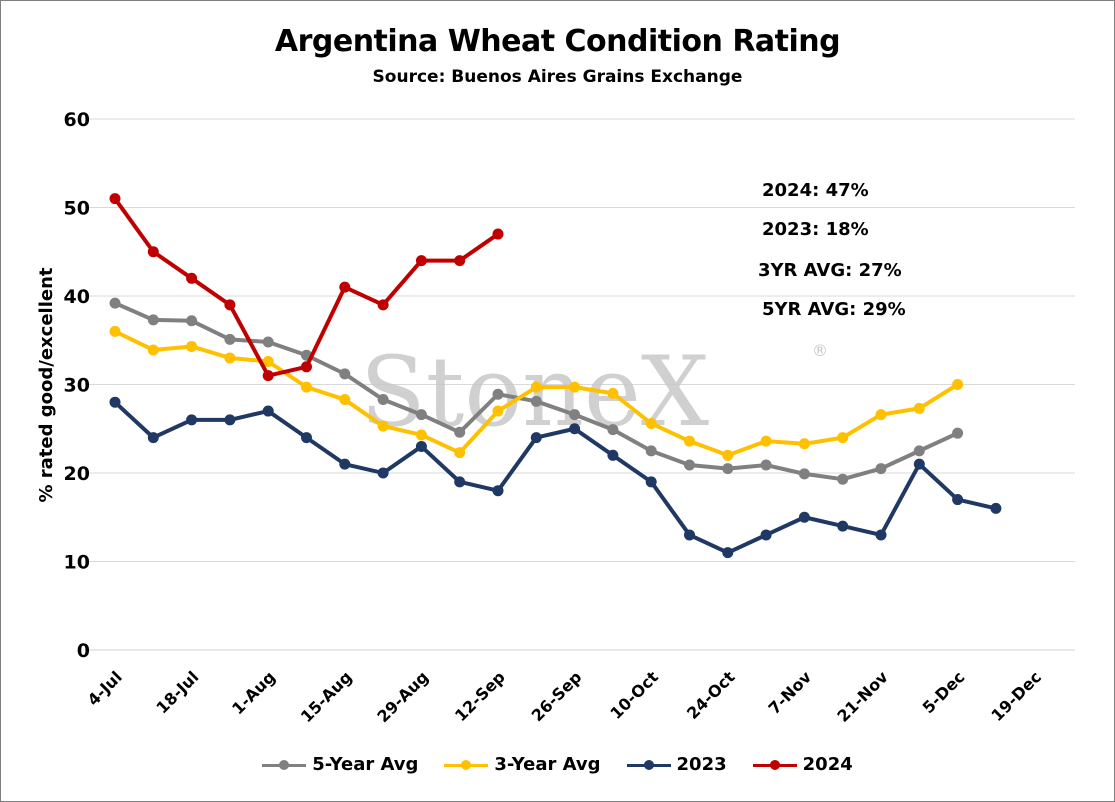 This screenshot has height=802, width=1115. What do you see at coordinates (480, 696) in the screenshot?
I see `x-tick-label: 12-Sep` at bounding box center [480, 696].